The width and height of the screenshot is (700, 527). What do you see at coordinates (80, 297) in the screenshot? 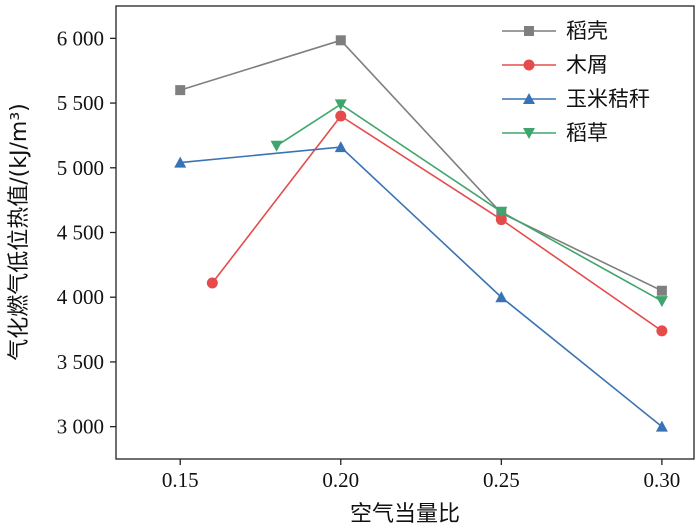
I see `y-tick-label: 4 000` at bounding box center [80, 297].